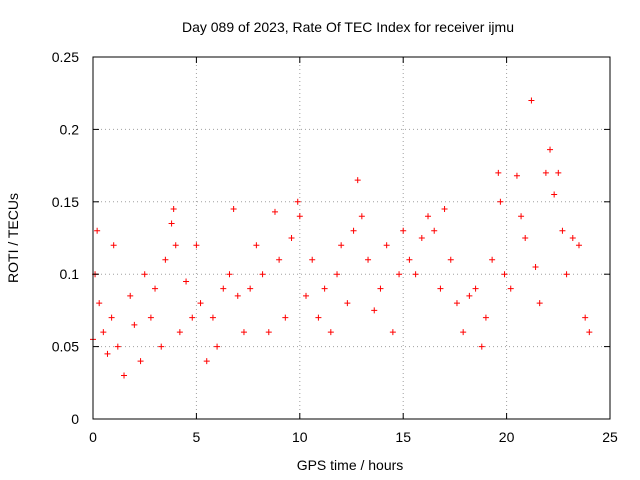 Image resolution: width=640 pixels, height=480 pixels. What do you see at coordinates (75, 419) in the screenshot?
I see `y-tick-label: 0` at bounding box center [75, 419].